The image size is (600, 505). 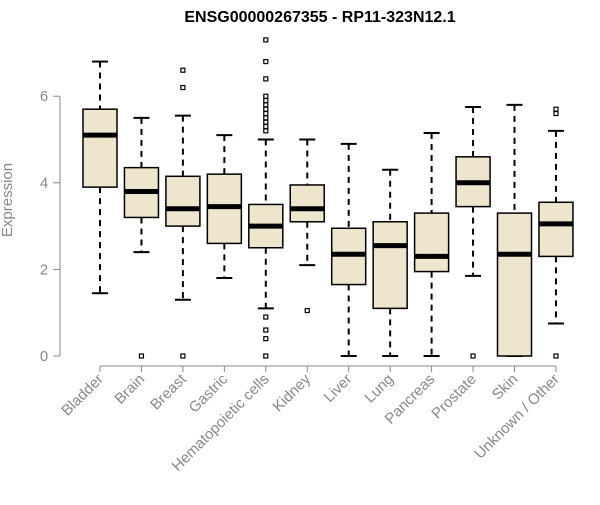 I want to click on x-tick-label: Brain, so click(x=129, y=389).